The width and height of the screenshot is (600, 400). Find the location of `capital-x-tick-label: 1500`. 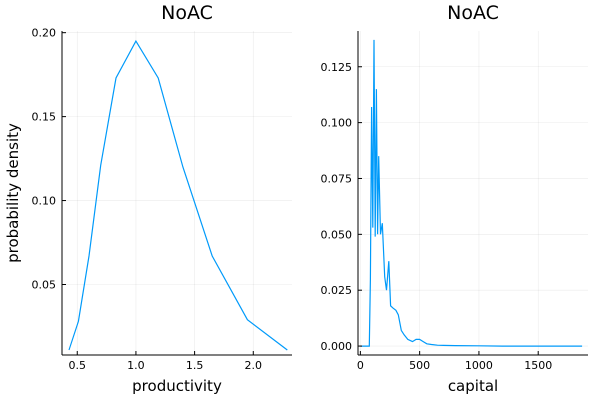

capital-x-tick-label: 1500 is located at coordinates (538, 365).